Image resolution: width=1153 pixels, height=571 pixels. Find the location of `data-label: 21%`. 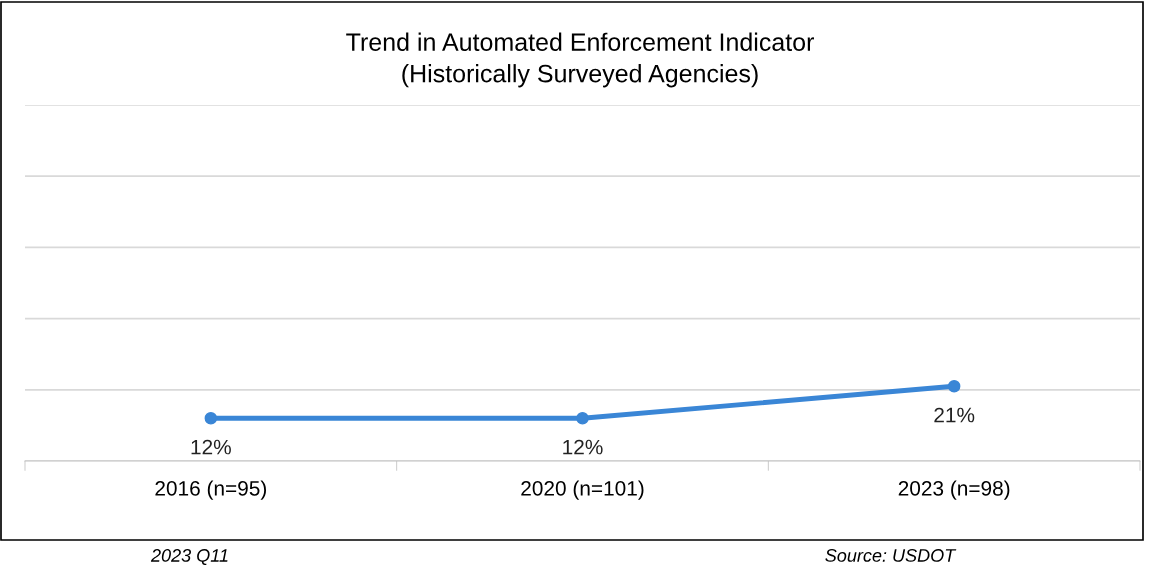

data-label: 21% is located at coordinates (954, 415).